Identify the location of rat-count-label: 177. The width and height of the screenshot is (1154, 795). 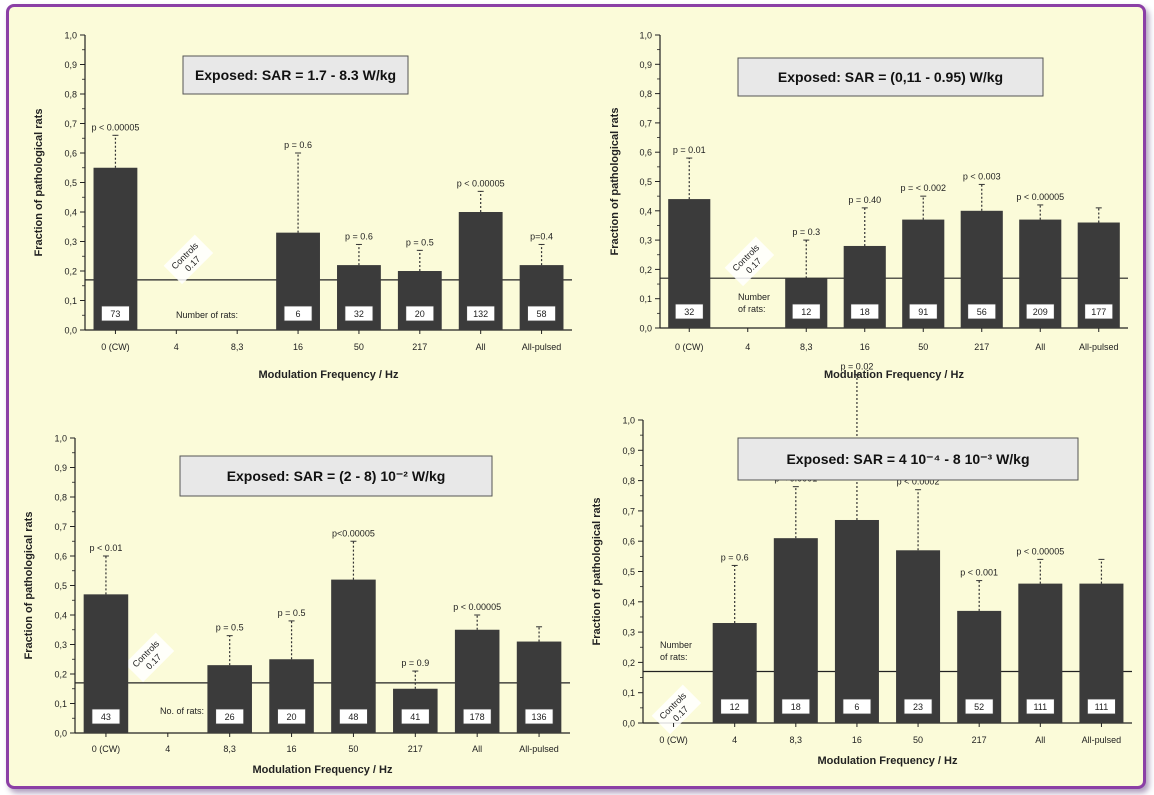
(1098, 312).